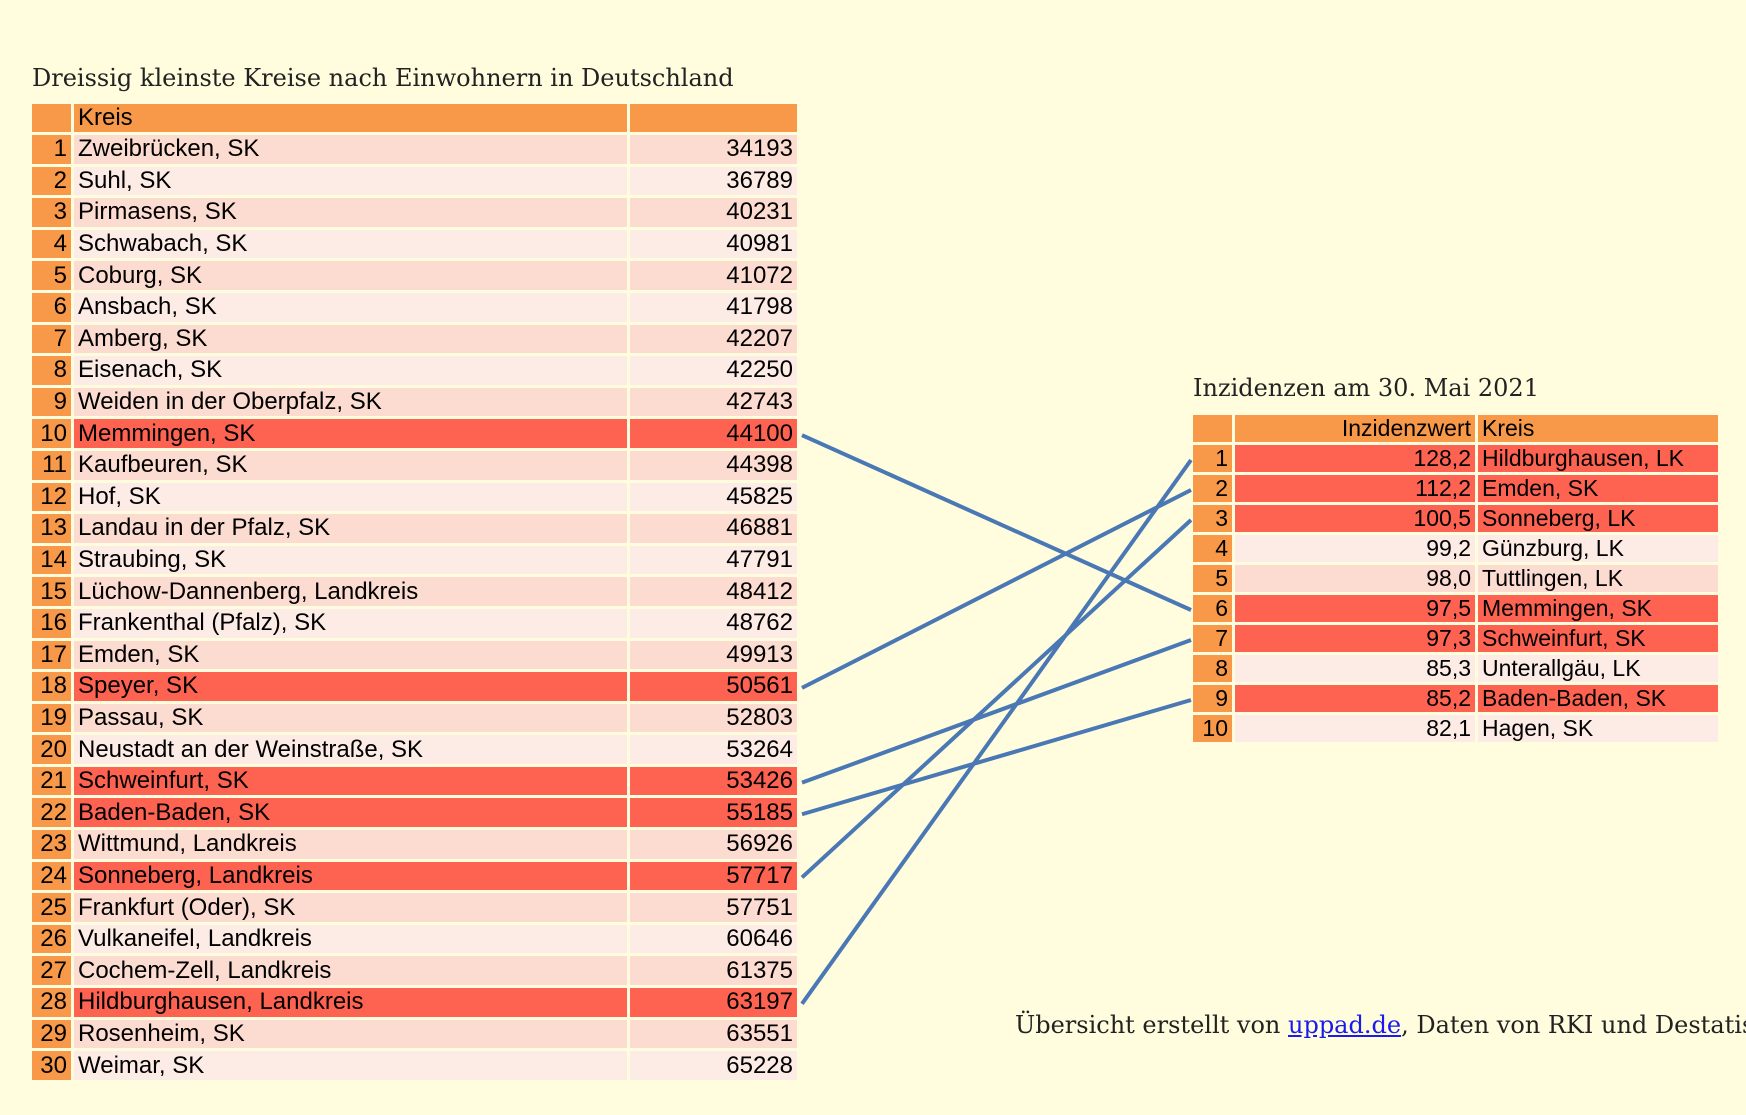 The image size is (1746, 1115). I want to click on kreis-name-cell: Weimar, SK, so click(352, 1067).